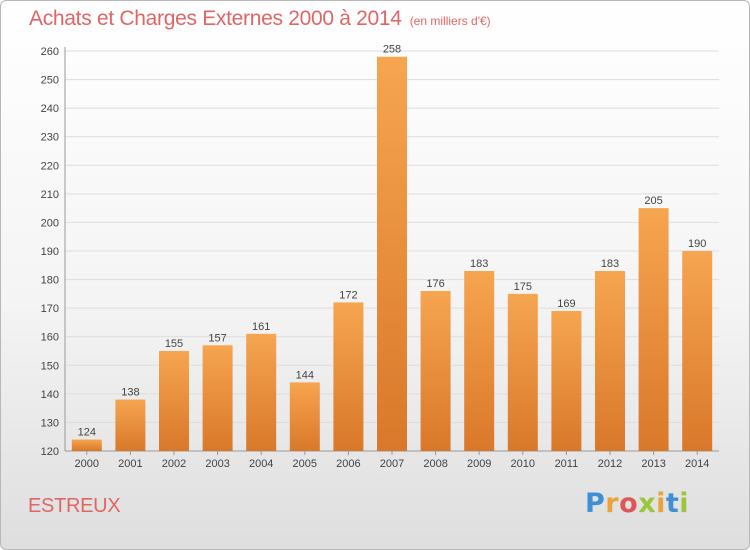  What do you see at coordinates (348, 464) in the screenshot?
I see `x-tick-label: 2006` at bounding box center [348, 464].